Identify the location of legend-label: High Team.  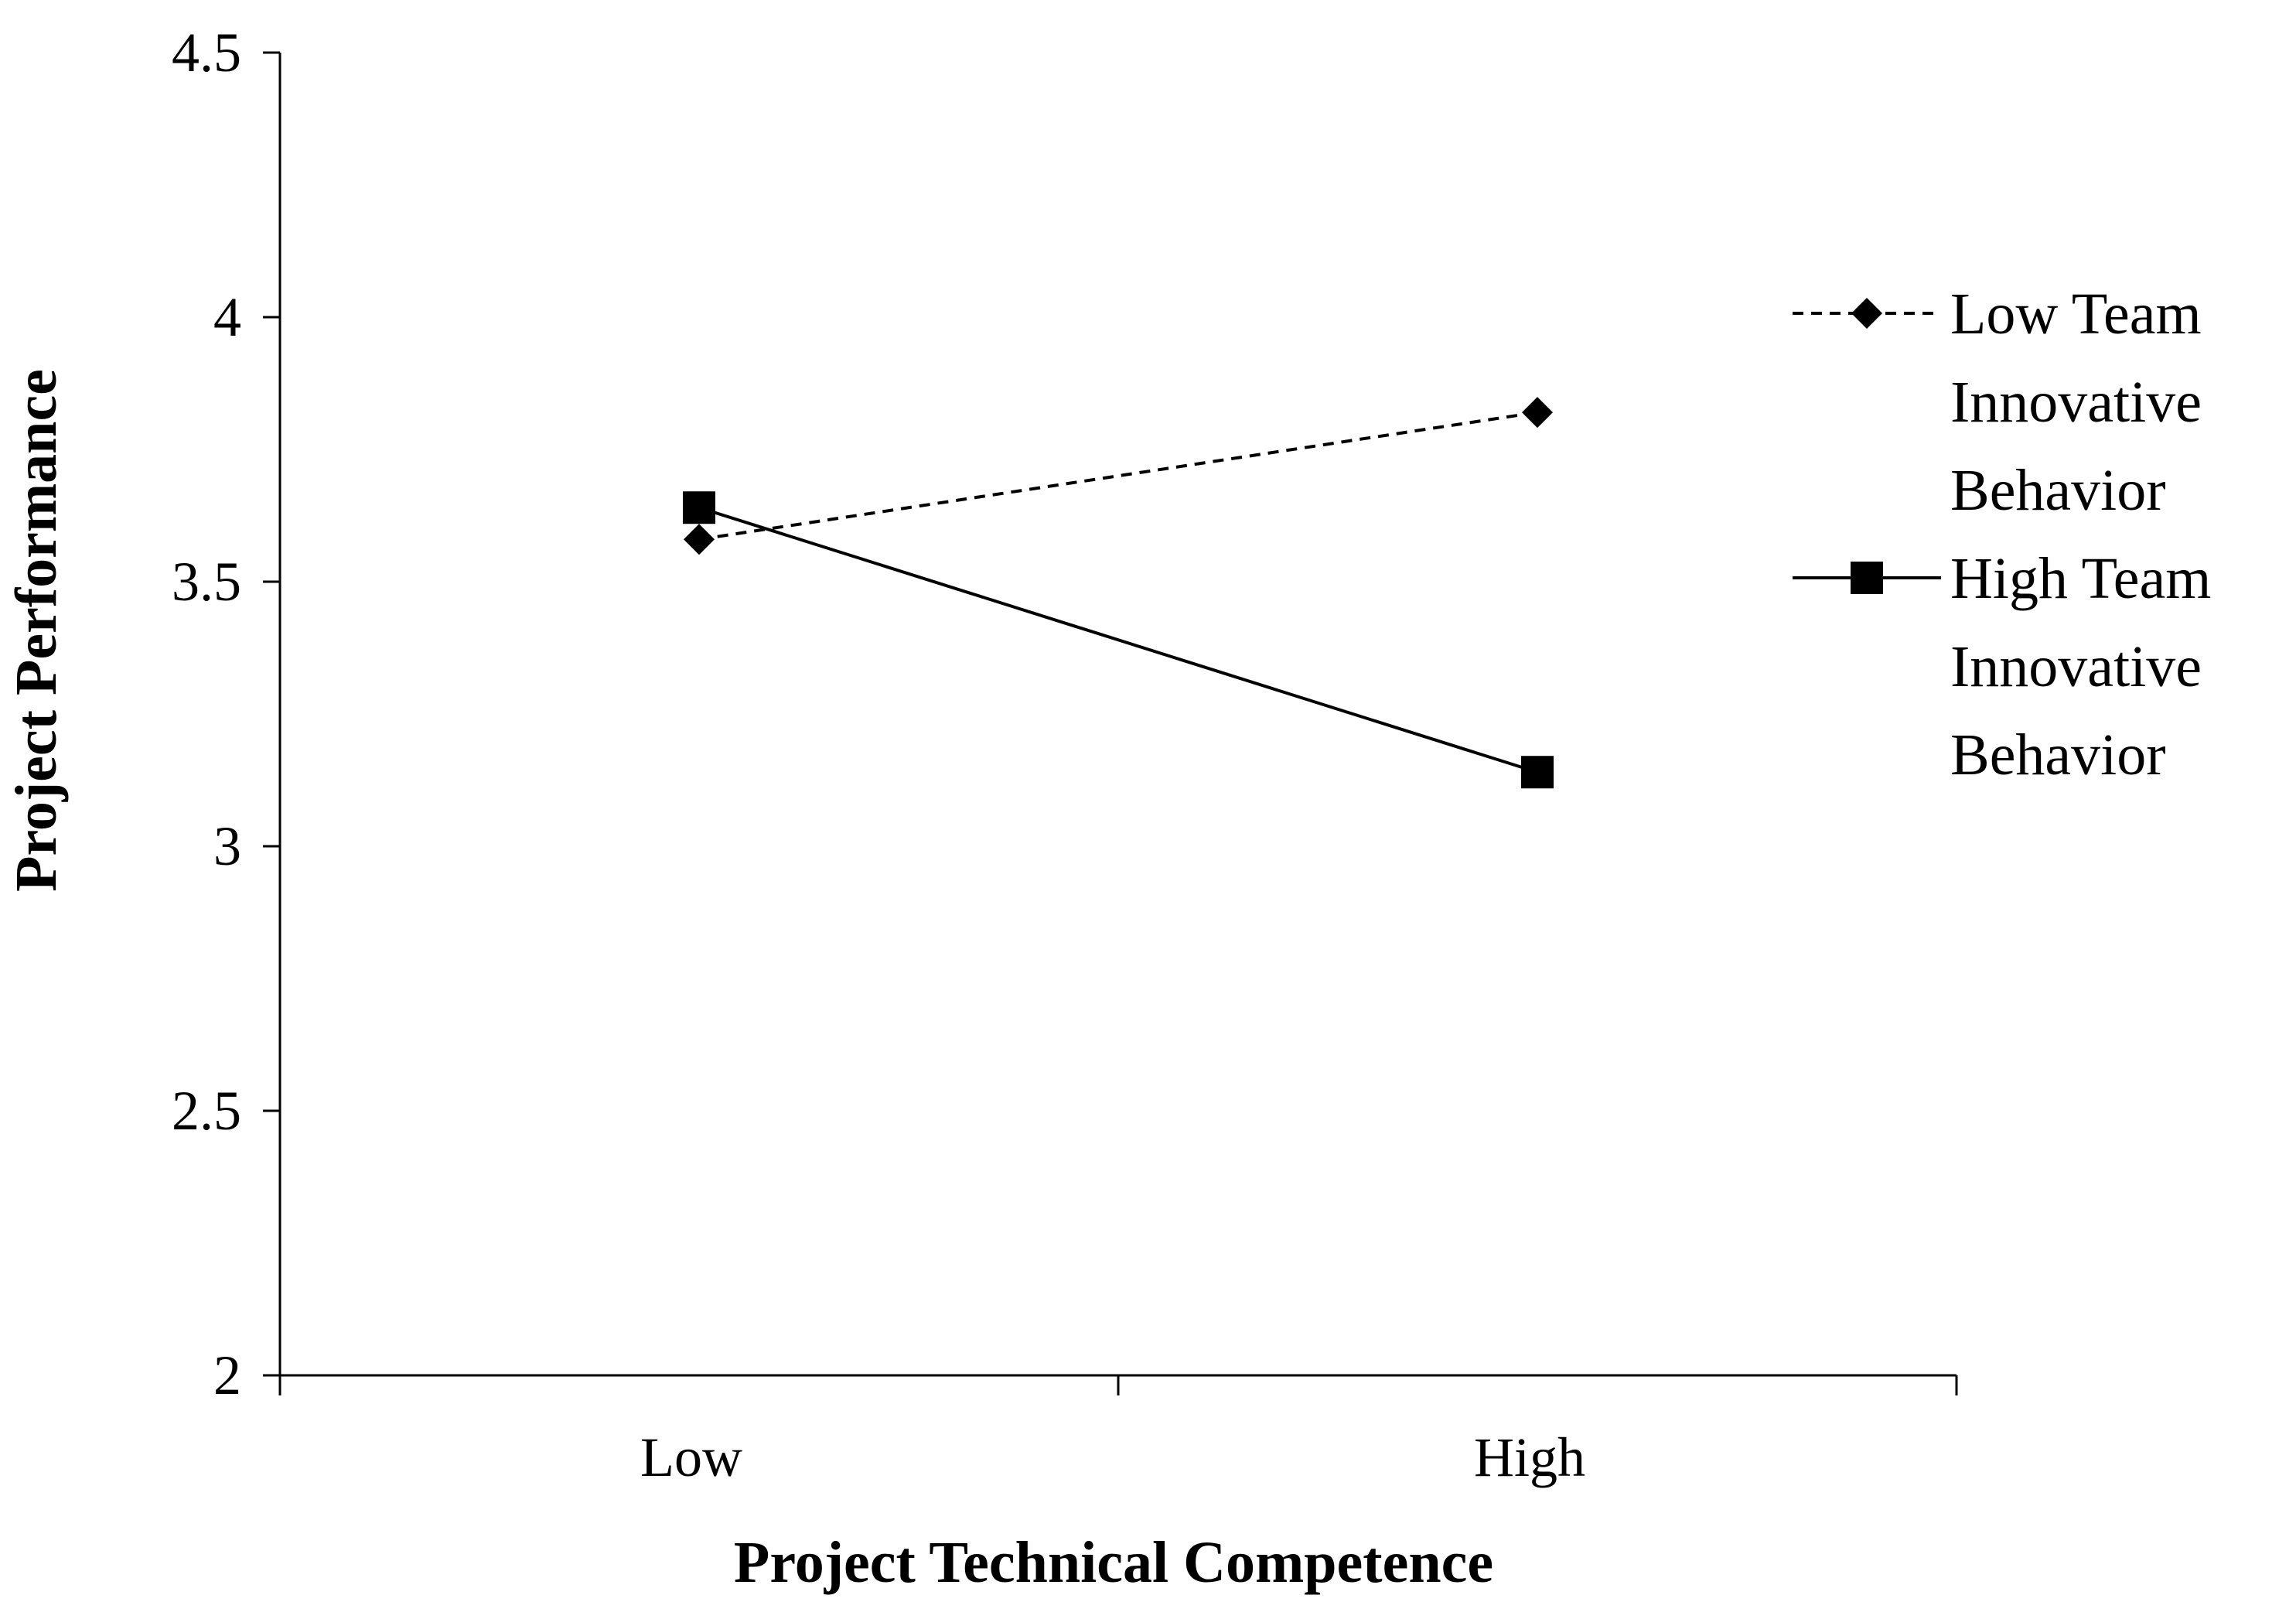
(2080, 578).